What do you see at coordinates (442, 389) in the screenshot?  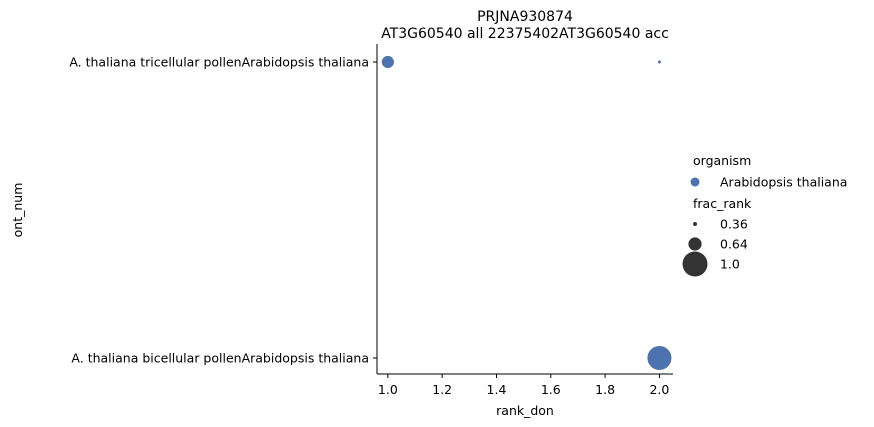 I see `x-tick-label: 1.2` at bounding box center [442, 389].